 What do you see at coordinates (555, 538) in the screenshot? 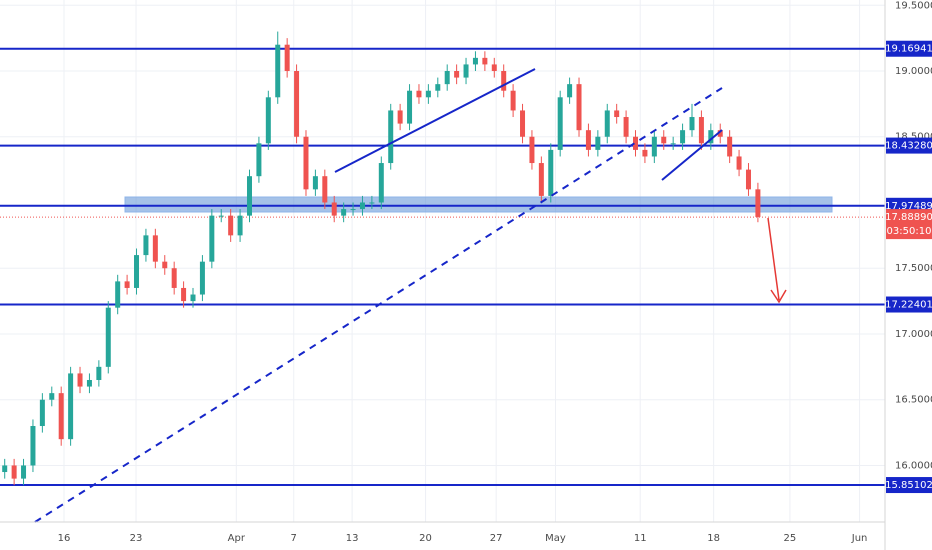
I see `x-tick-label: May` at bounding box center [555, 538].